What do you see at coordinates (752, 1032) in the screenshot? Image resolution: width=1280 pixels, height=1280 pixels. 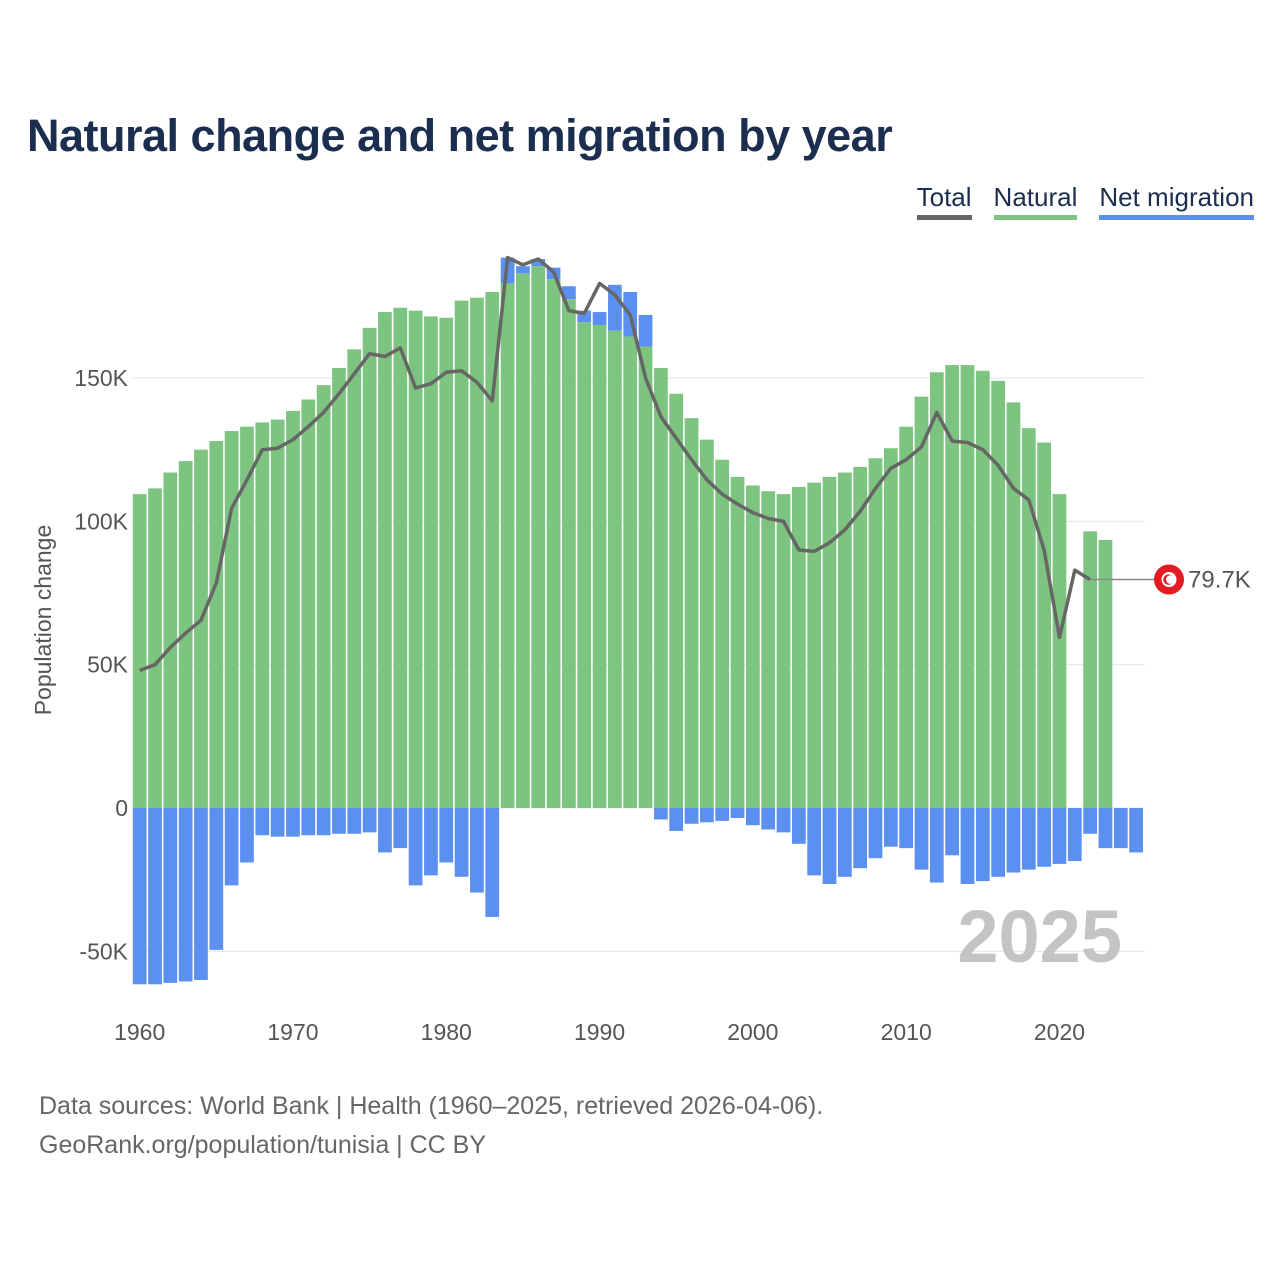 I see `x-tick-label: 2000` at bounding box center [752, 1032].